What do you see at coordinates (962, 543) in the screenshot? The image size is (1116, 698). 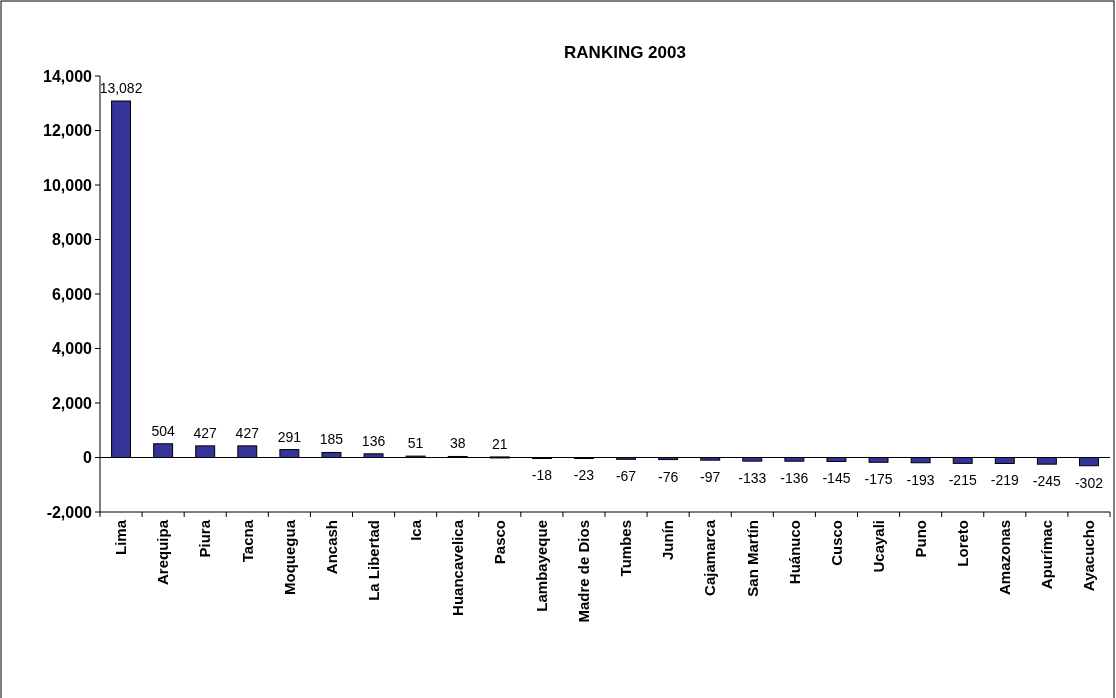 I see `x-tick-label: Loreto` at bounding box center [962, 543].